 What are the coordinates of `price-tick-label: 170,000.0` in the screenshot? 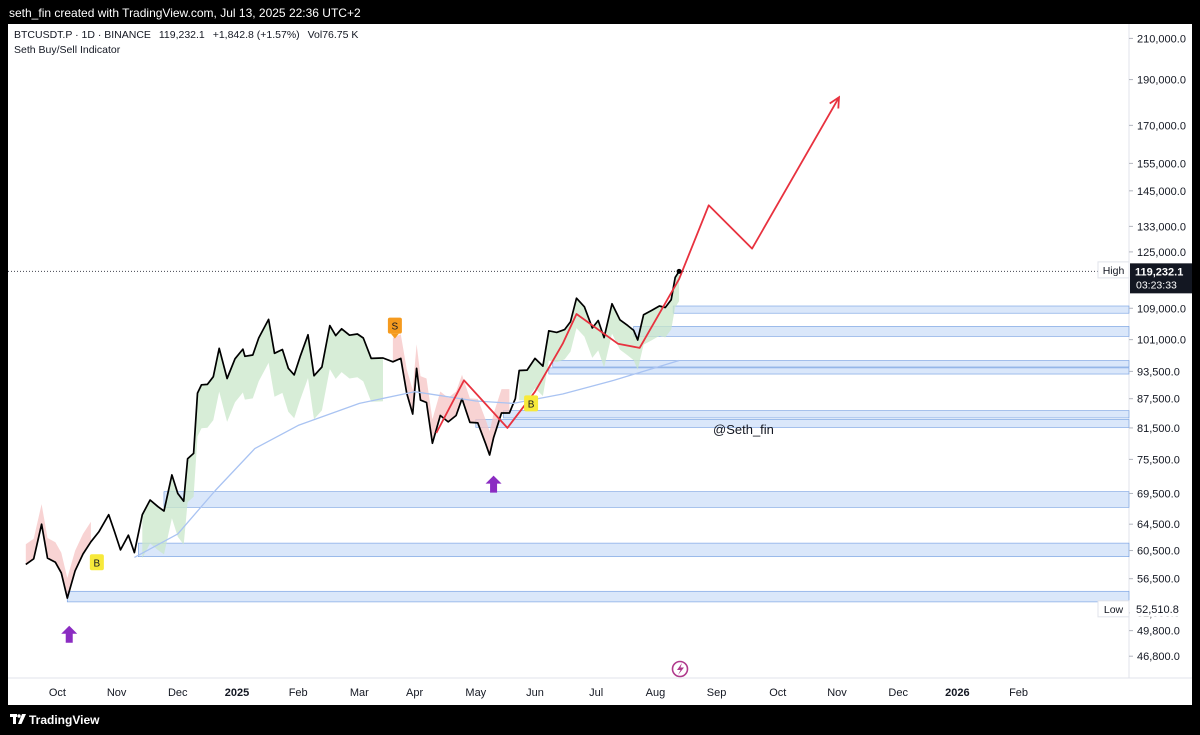 It's located at (1161, 126).